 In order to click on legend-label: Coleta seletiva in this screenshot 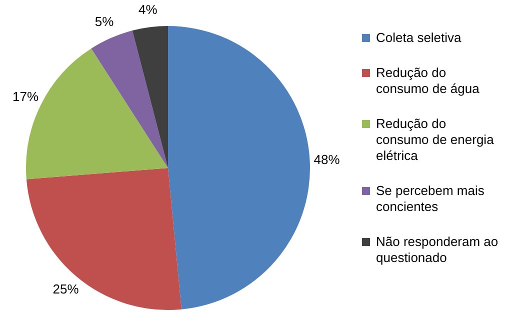, I will do `click(419, 38)`.